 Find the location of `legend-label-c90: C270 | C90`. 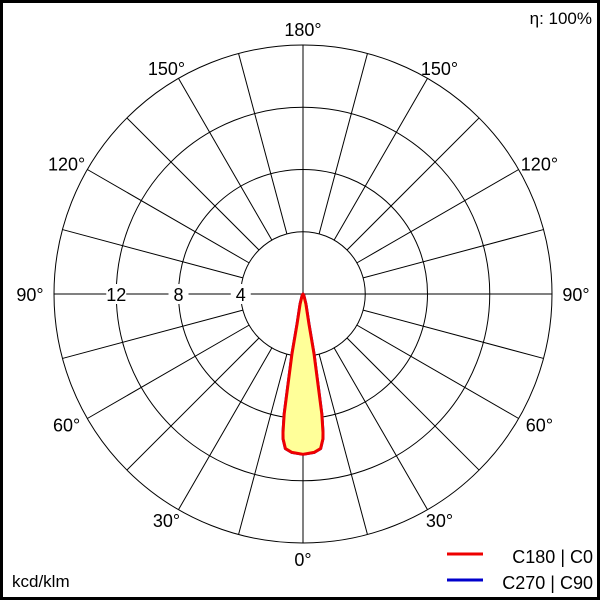

legend-label-c90: C270 | C90 is located at coordinates (547, 583).